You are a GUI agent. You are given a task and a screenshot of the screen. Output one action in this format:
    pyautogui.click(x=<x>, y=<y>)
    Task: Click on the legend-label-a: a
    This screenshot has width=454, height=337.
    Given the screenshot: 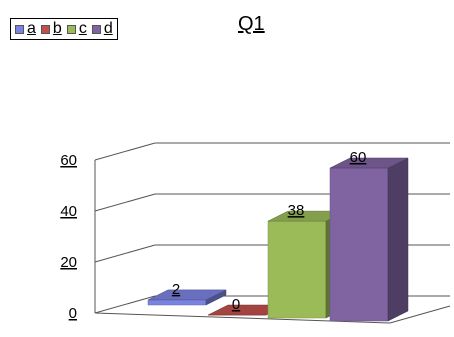 What is the action you would take?
    pyautogui.click(x=31, y=28)
    